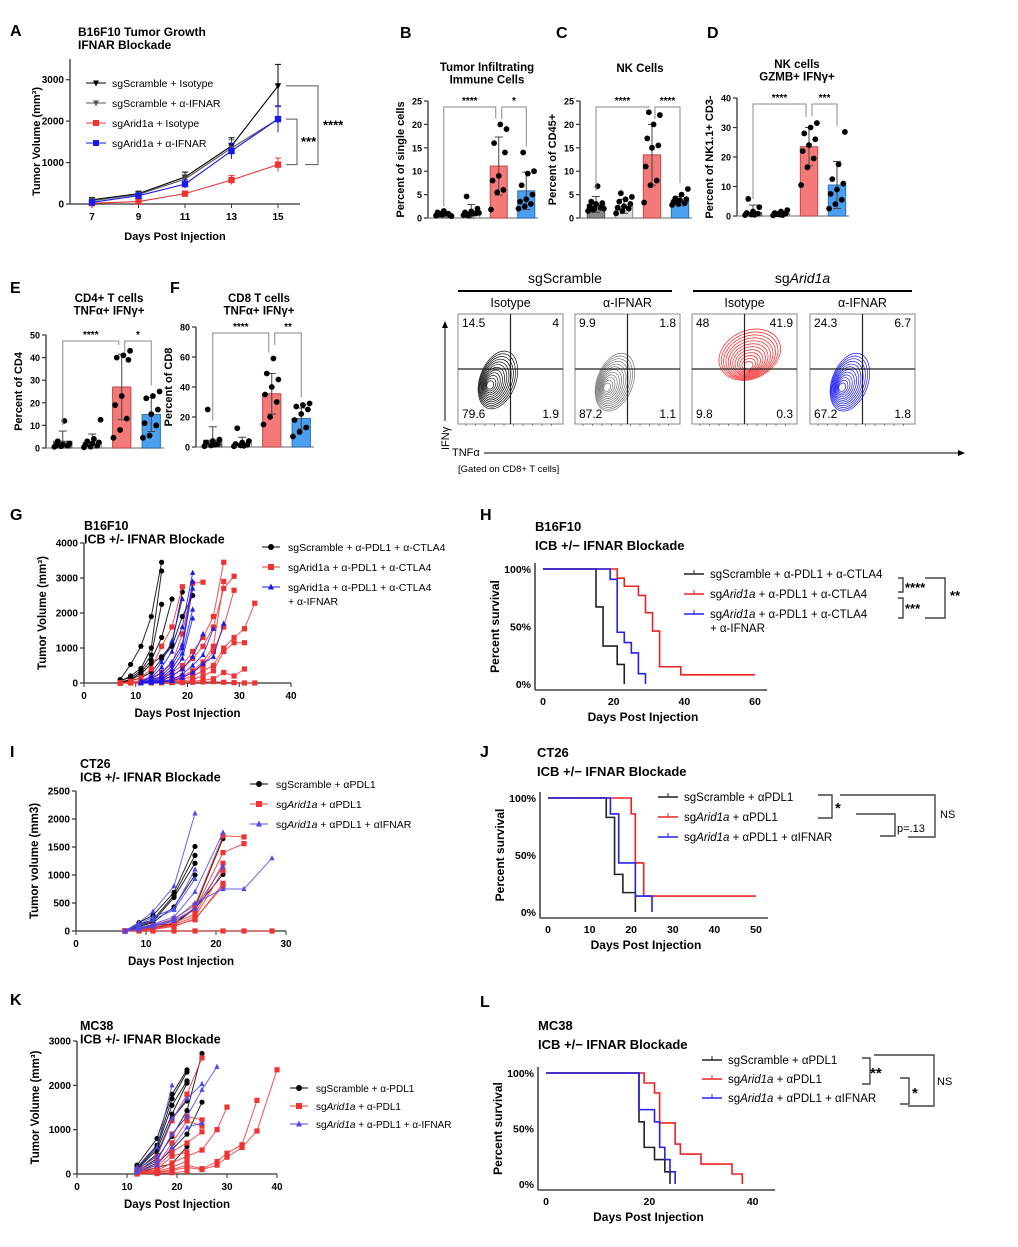 This screenshot has height=1247, width=1018. I want to click on series-2: sgArid1a + αPDL1 + αIFNAR, so click(267, 872).